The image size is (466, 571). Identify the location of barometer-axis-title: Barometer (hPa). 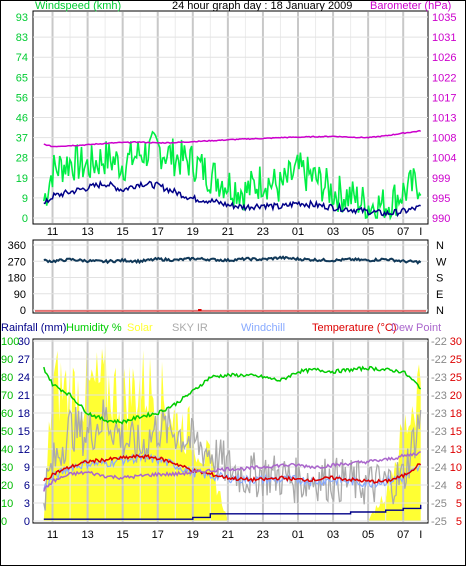
(410, 6).